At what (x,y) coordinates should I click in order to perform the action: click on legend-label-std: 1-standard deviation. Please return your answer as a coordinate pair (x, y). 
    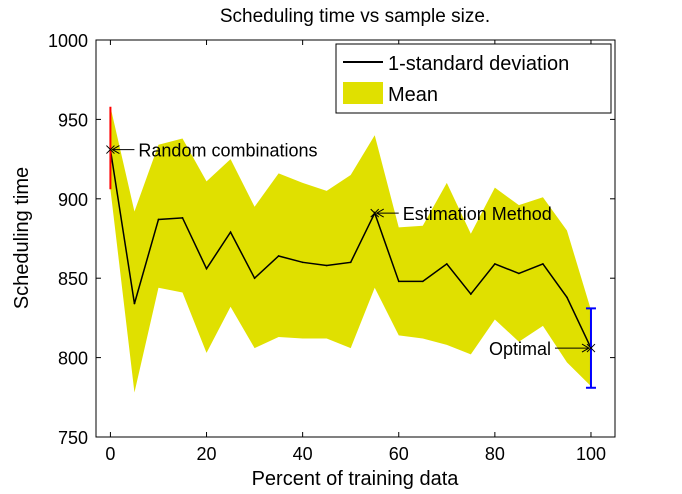
    Looking at the image, I should click on (478, 64).